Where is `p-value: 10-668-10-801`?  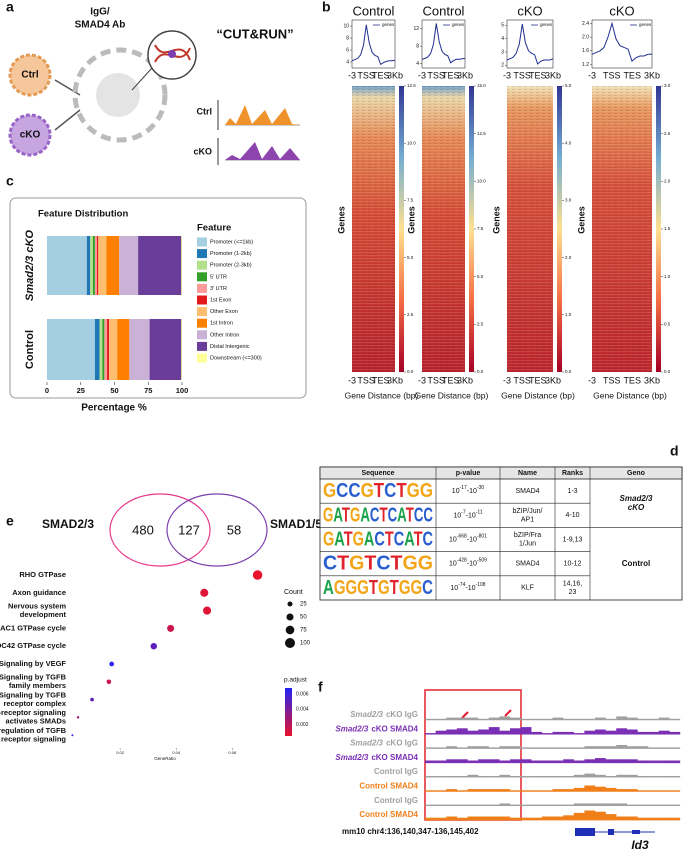
p-value: 10-668-10-801 is located at coordinates (468, 539).